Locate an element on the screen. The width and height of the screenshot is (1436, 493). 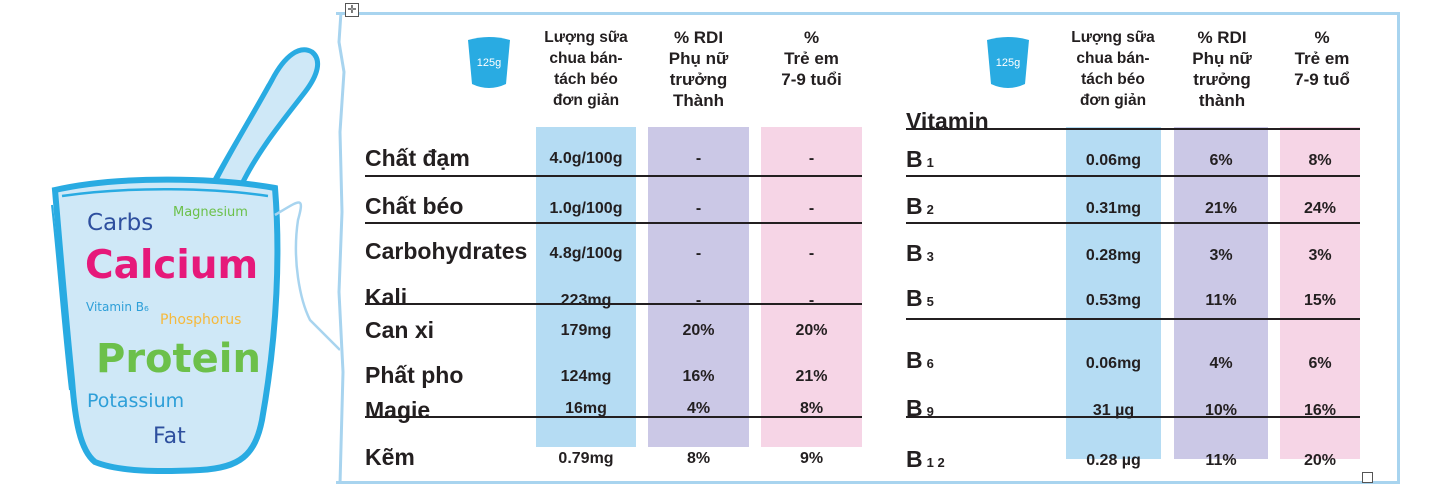
left-row-cell: 4% is located at coordinates (698, 408).